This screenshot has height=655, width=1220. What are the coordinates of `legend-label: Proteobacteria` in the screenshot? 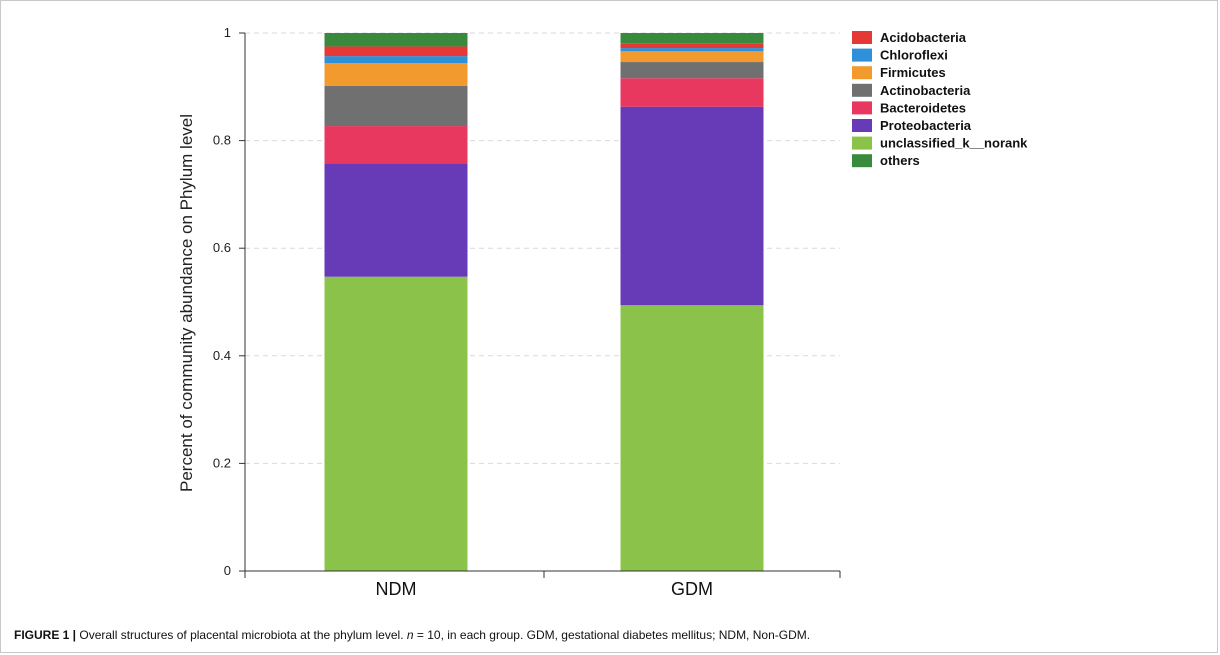 It's located at (926, 125).